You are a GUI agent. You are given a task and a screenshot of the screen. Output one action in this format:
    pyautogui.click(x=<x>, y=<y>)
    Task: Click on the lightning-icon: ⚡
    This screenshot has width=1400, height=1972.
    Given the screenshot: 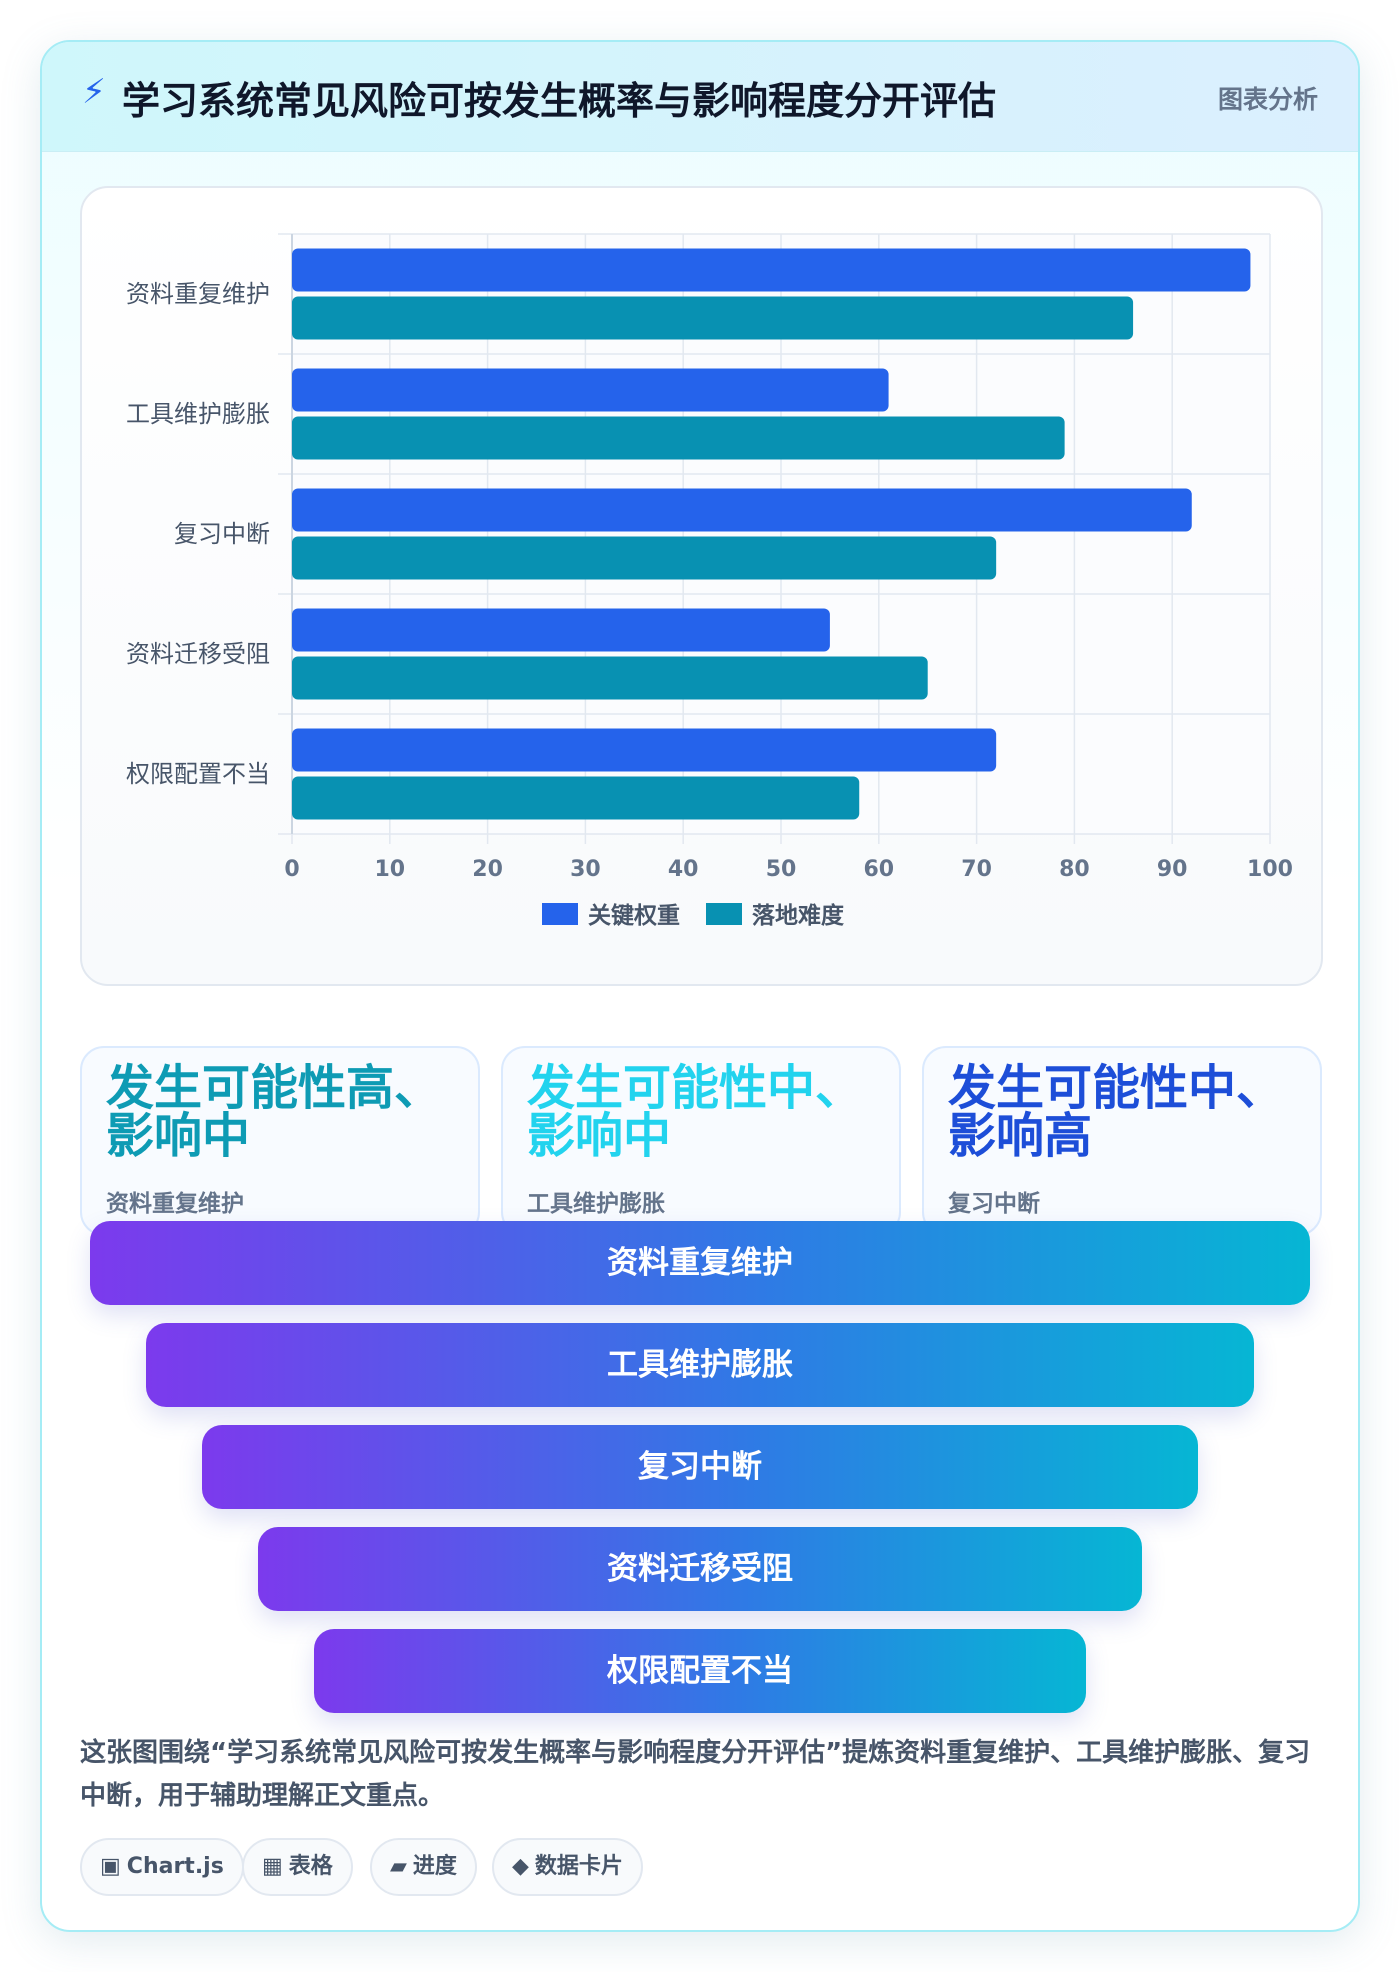 What is the action you would take?
    pyautogui.click(x=94, y=92)
    